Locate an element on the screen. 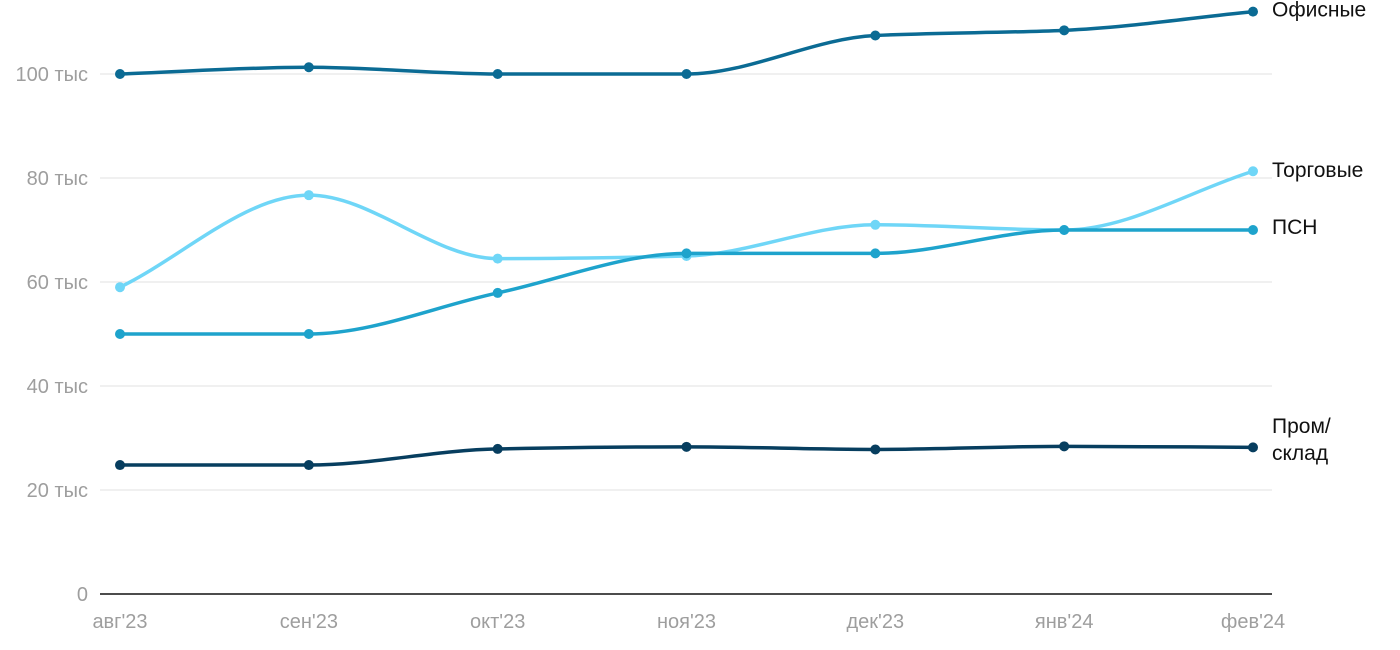 Image resolution: width=1400 pixels, height=650 pixels. y-tick-label: 60 тыс is located at coordinates (57, 283).